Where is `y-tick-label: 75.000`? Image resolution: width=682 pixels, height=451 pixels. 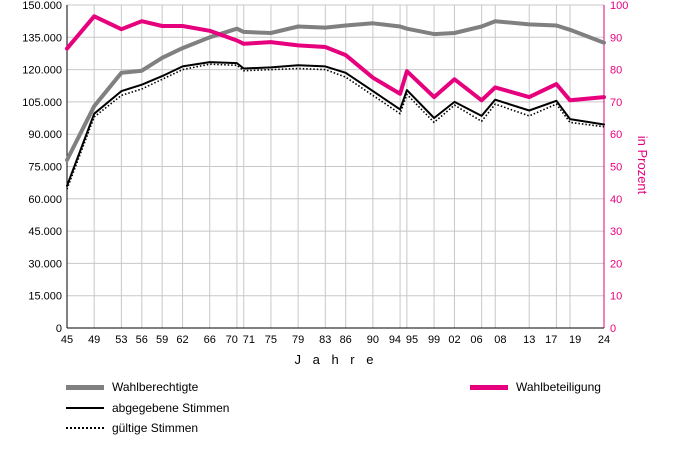 y-tick-label: 75.000 is located at coordinates (45, 168).